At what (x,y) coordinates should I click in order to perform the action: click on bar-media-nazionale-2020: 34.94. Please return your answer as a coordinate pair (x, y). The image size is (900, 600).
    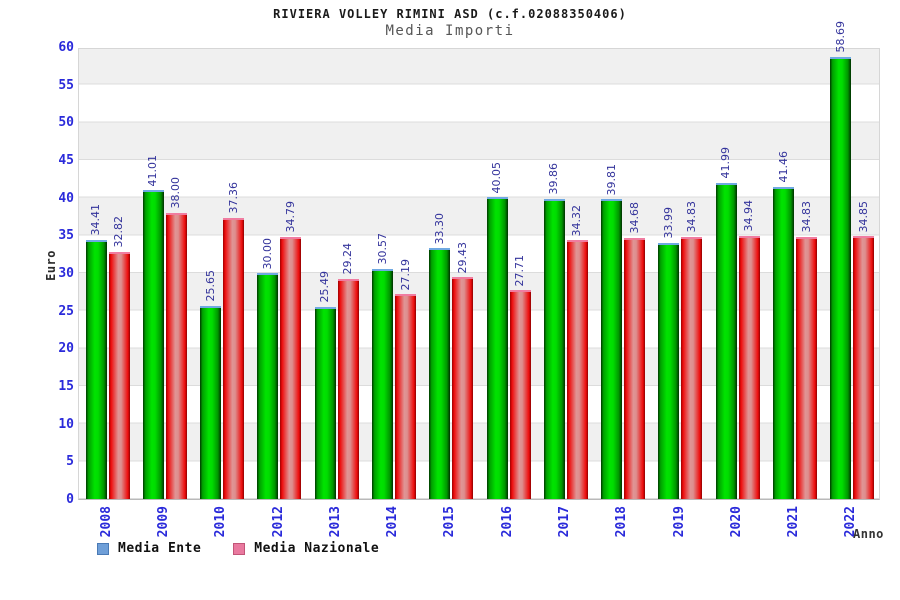
    Looking at the image, I should click on (749, 349).